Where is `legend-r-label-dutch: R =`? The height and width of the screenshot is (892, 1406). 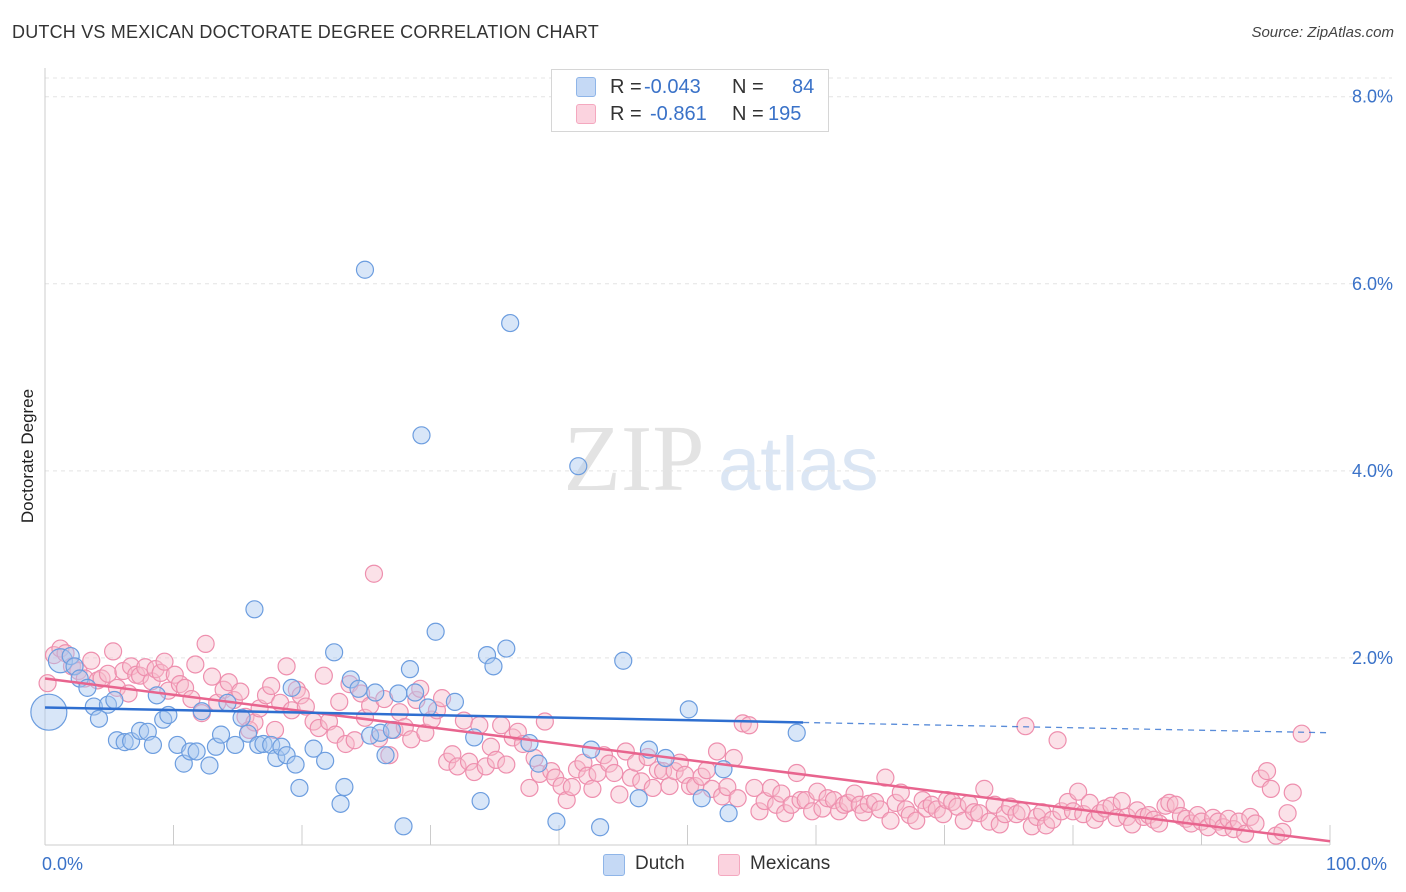
legend-r-label-dutch: R = is located at coordinates (626, 87).